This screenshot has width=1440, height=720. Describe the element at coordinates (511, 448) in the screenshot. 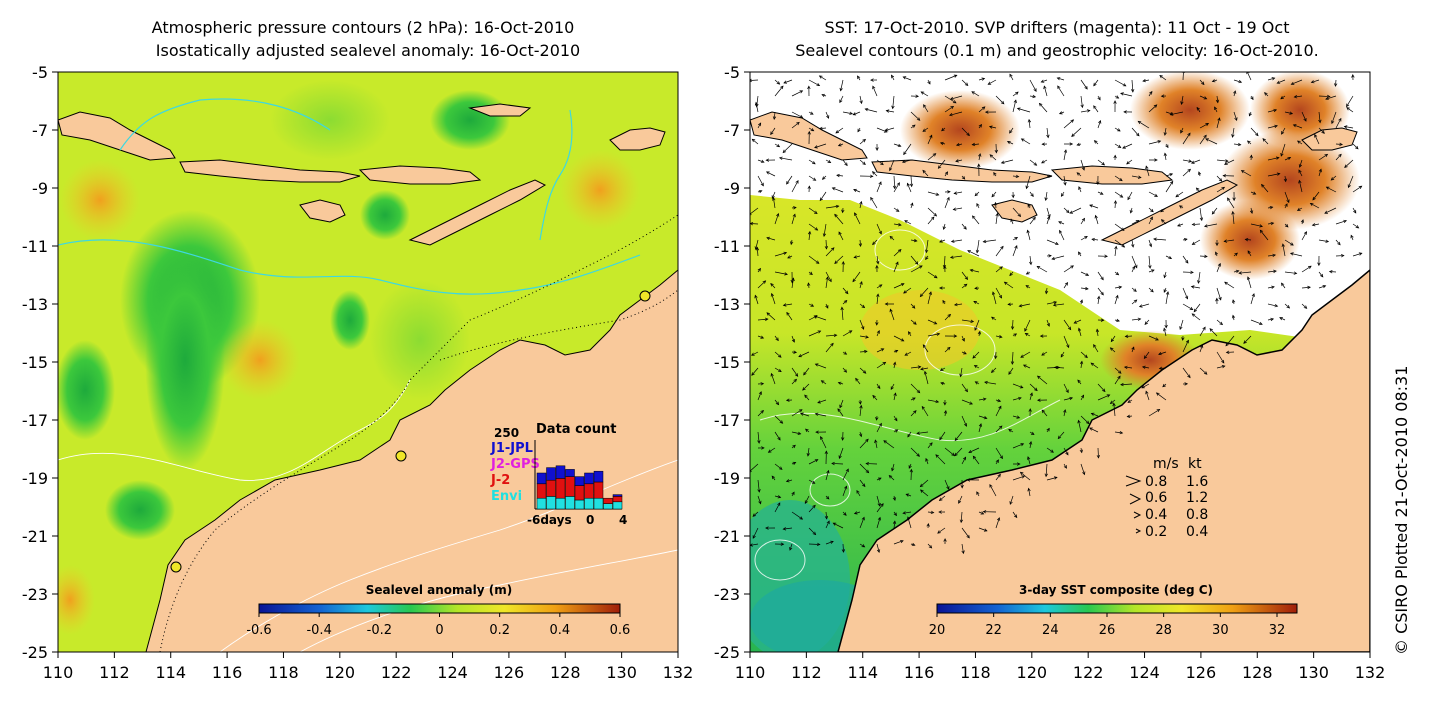

I see `inset-legend-j1-jpl: J1-JPL` at that location.